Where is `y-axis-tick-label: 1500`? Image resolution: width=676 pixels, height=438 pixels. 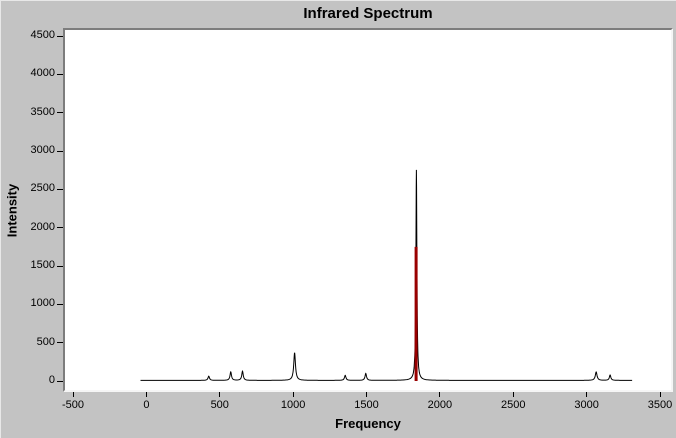 y-axis-tick-label: 1500 is located at coordinates (42, 265).